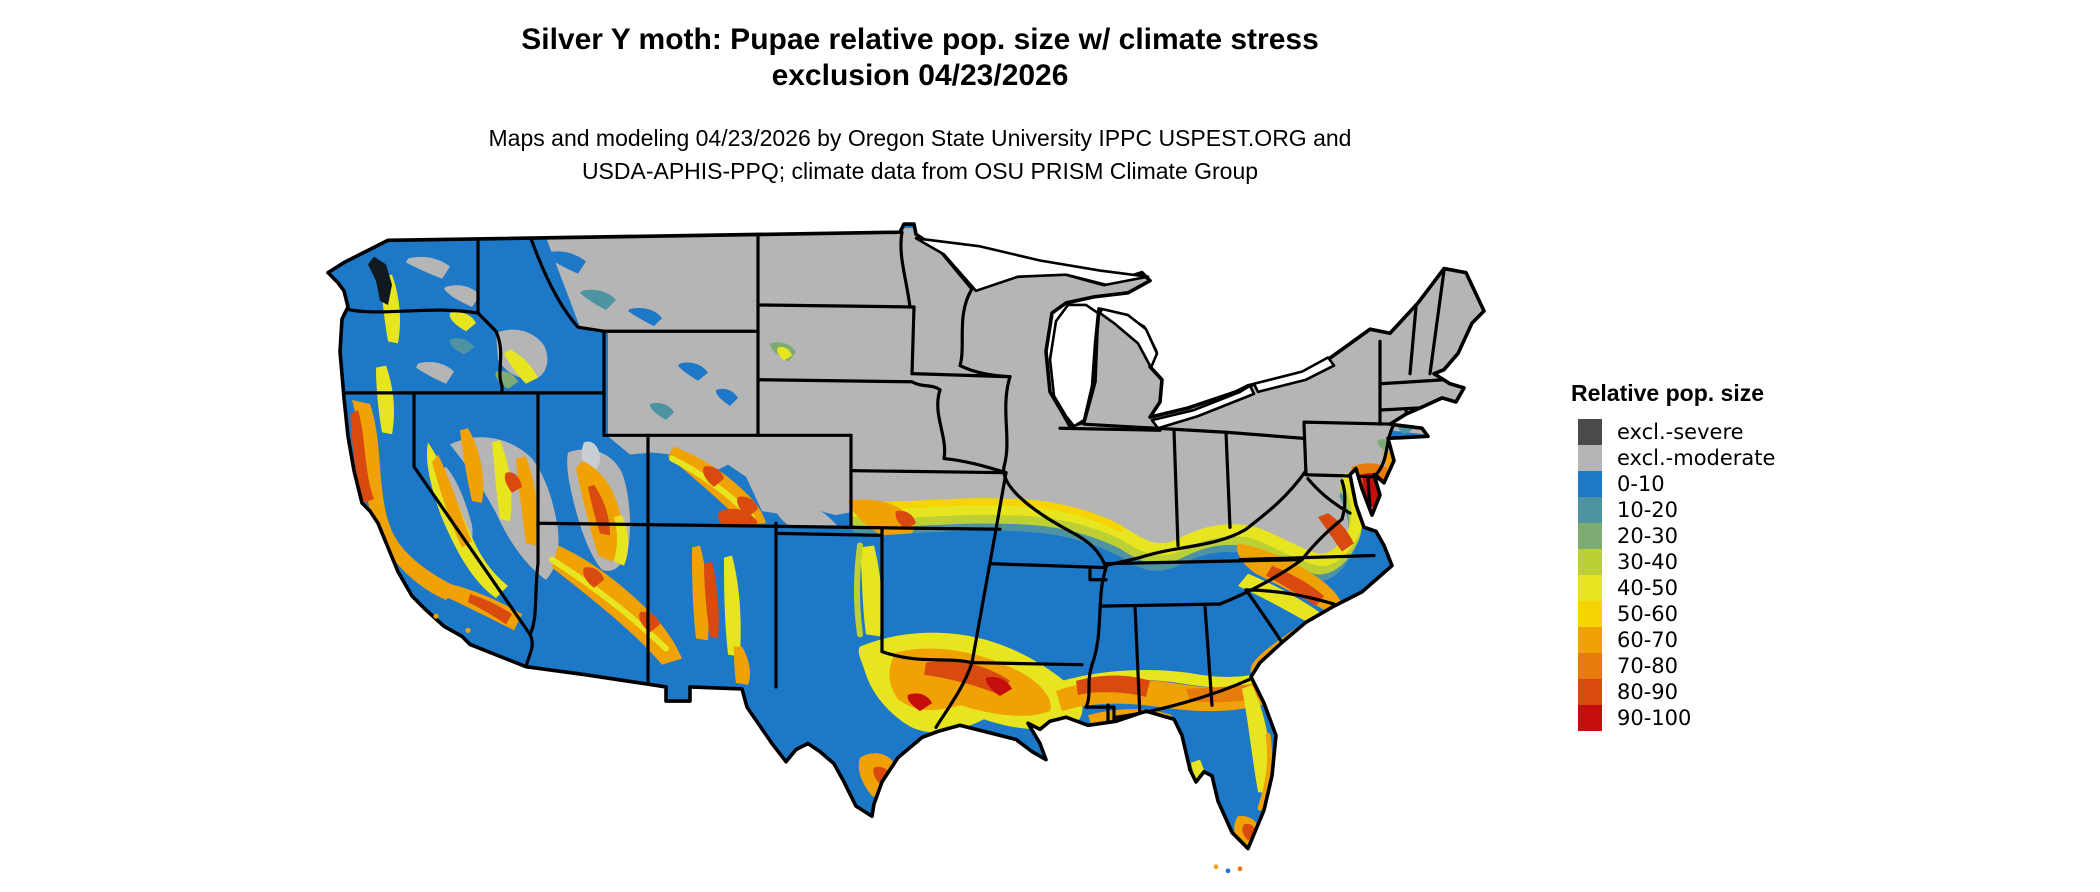 This screenshot has height=892, width=2100. Describe the element at coordinates (1781, 718) in the screenshot. I see `legend-item-90-100: 90-100` at that location.